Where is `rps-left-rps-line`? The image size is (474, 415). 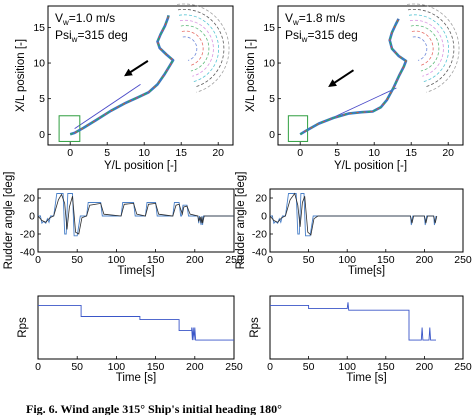 rps-left-rps-line is located at coordinates (136, 322).